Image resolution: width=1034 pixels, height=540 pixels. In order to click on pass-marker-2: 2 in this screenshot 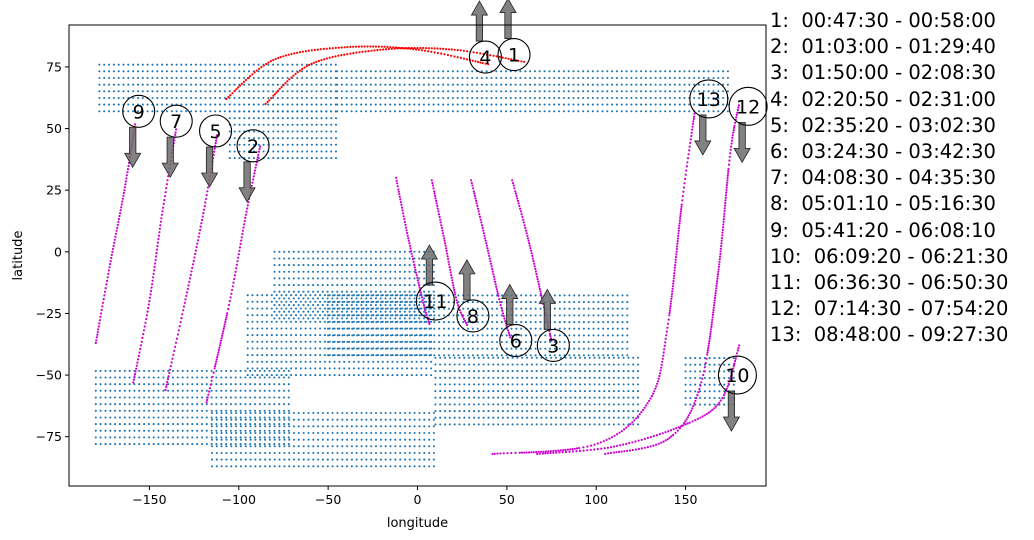, I will do `click(253, 146)`.